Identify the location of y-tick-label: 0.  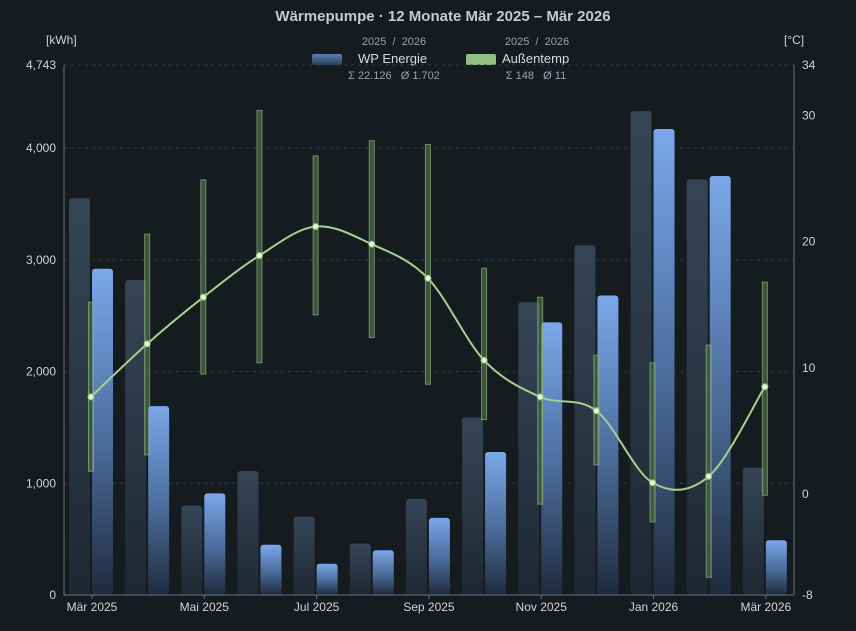
(52, 595).